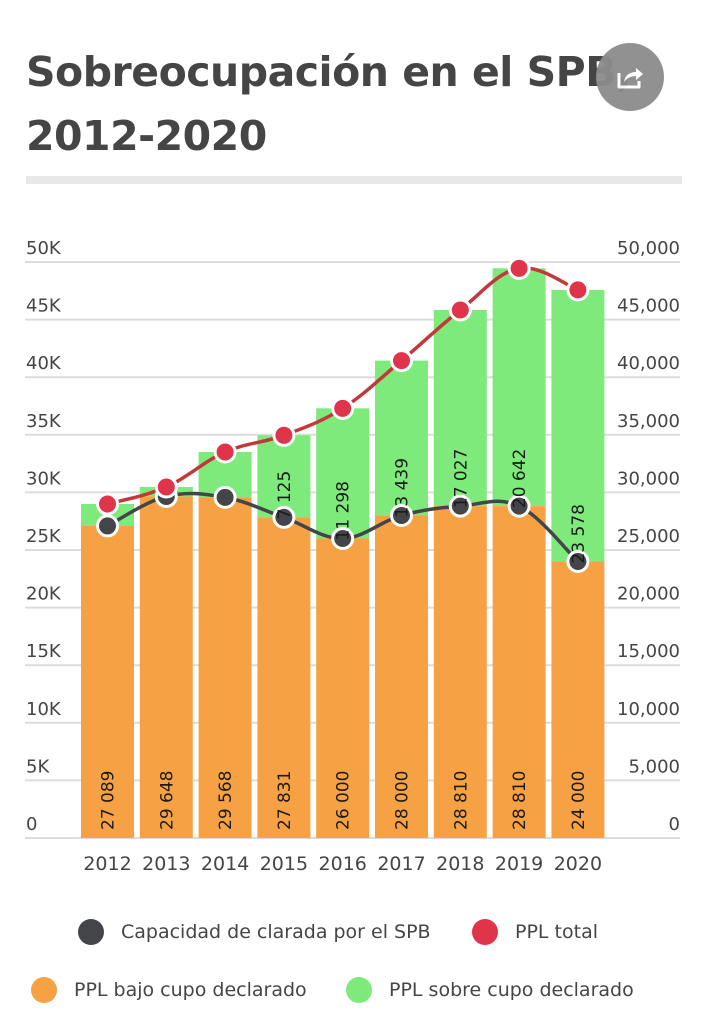  What do you see at coordinates (107, 864) in the screenshot?
I see `x-tick-label: 2012` at bounding box center [107, 864].